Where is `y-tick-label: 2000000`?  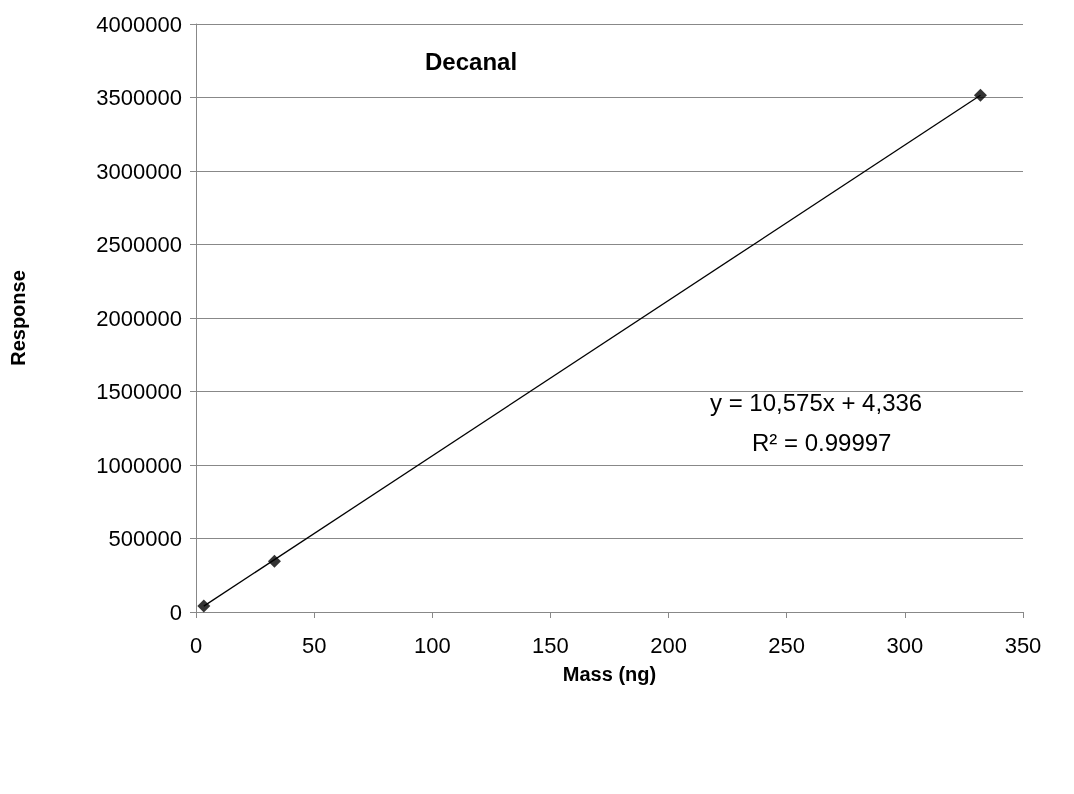 y-tick-label: 2000000 is located at coordinates (139, 318).